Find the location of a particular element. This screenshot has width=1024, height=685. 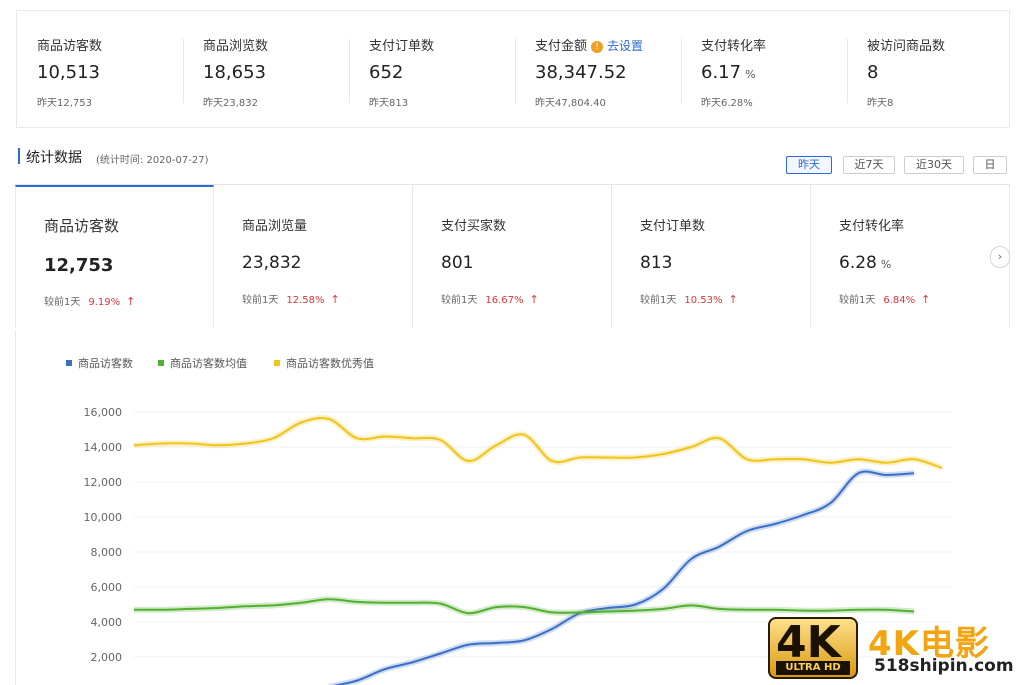

summary-amount: 支付金额! 去设置 38,347.52 昨天47,804.40 is located at coordinates (598, 70).